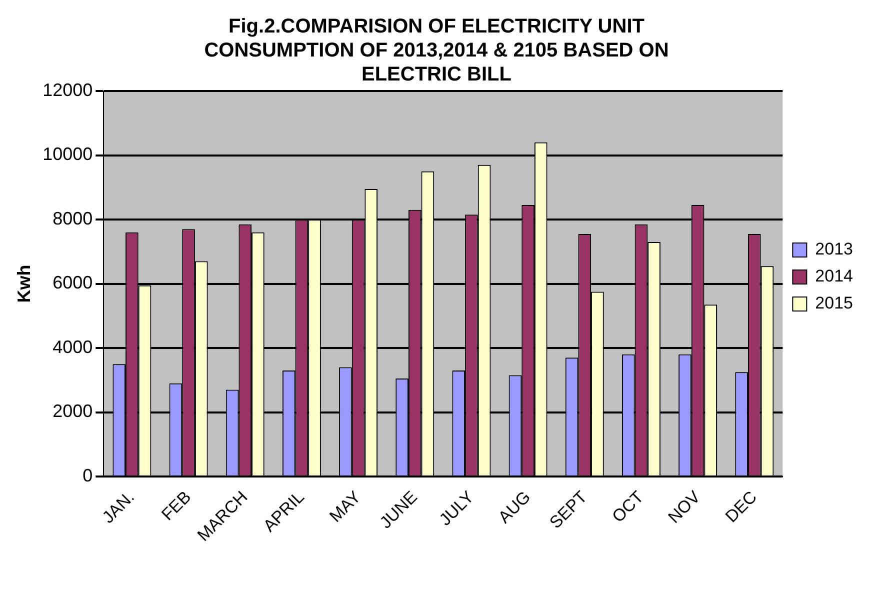  What do you see at coordinates (72, 346) in the screenshot?
I see `y-tick-label: 4000` at bounding box center [72, 346].